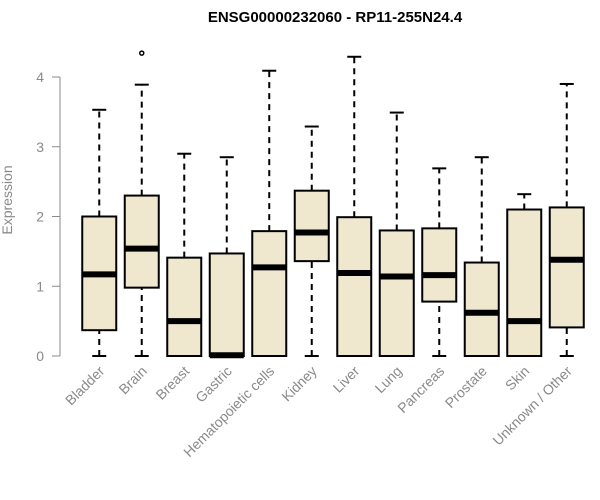 The image size is (600, 500). I want to click on box-lung, so click(396, 234).